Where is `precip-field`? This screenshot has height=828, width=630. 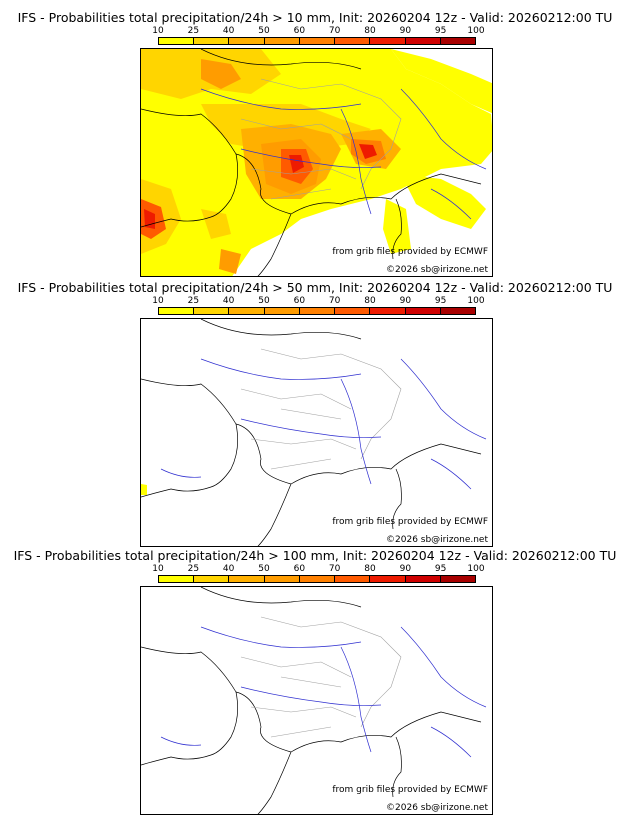 precip-field is located at coordinates (144, 489).